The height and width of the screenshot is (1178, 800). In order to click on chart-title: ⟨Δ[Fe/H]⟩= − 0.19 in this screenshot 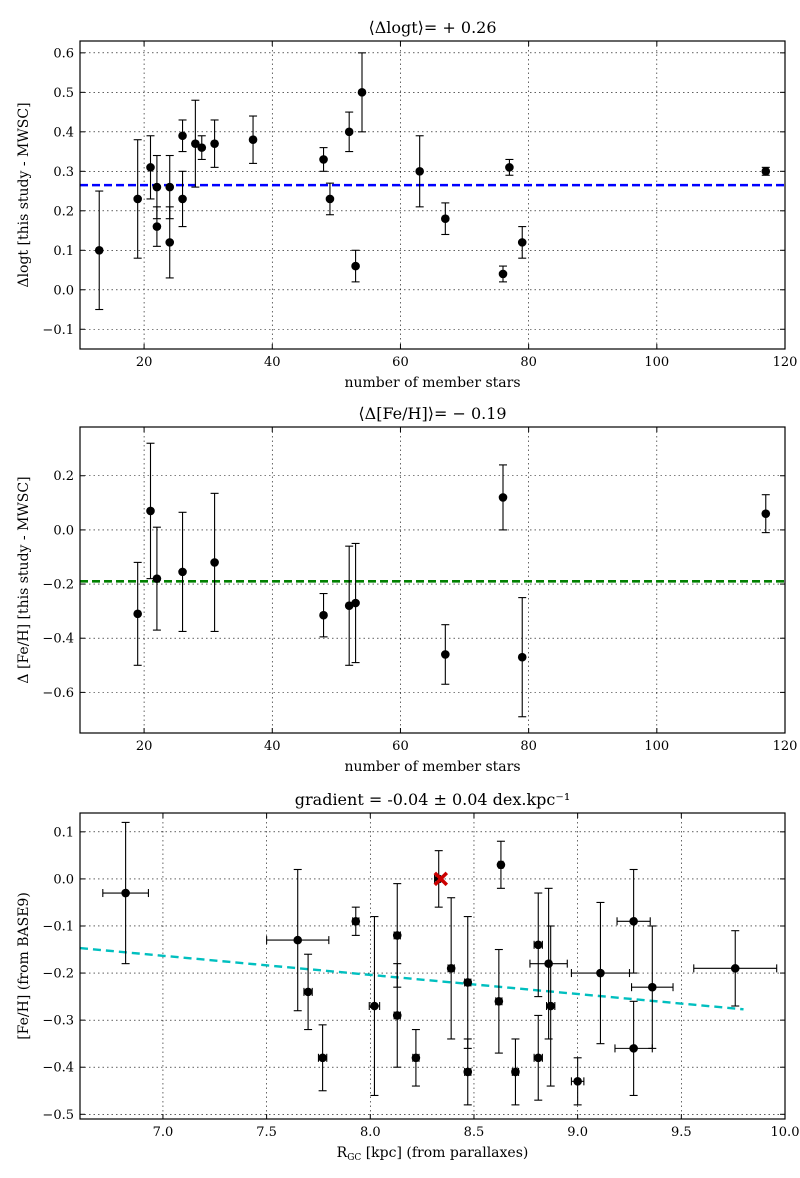, I will do `click(432, 413)`.